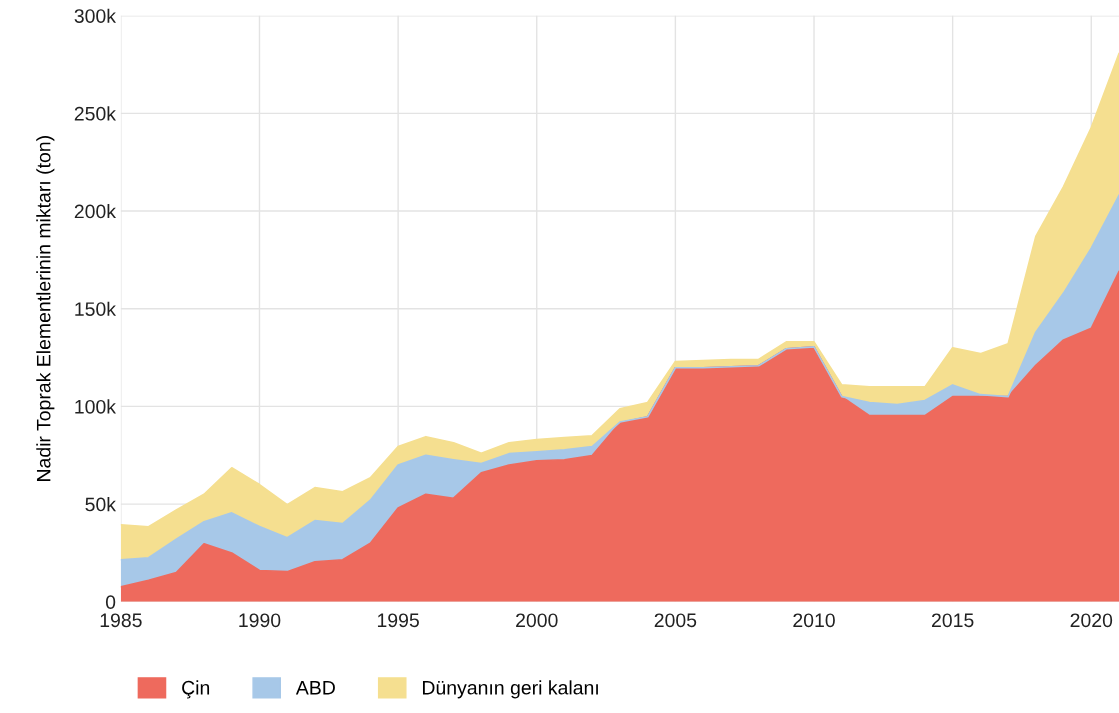  Describe the element at coordinates (95, 15) in the screenshot. I see `y-tick-label: 300k` at that location.